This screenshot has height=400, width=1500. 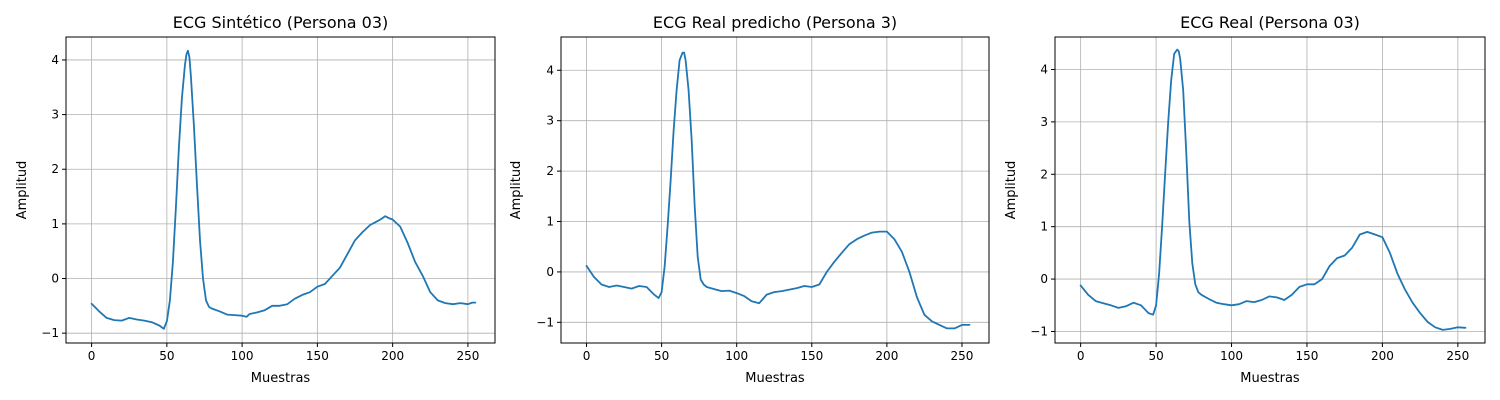 I want to click on chart-title: ECG Sintético (Persona 03), so click(x=281, y=22).